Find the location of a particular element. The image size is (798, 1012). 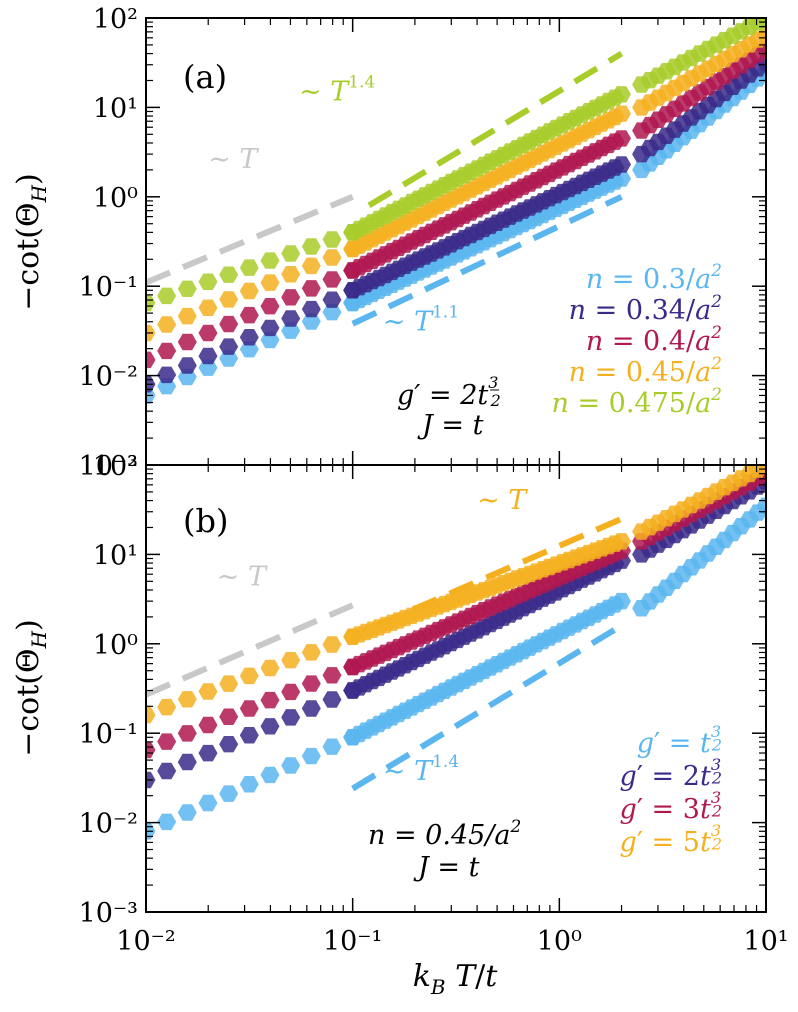

panel-b-y-tick-label: 10⁻² is located at coordinates (108, 824).